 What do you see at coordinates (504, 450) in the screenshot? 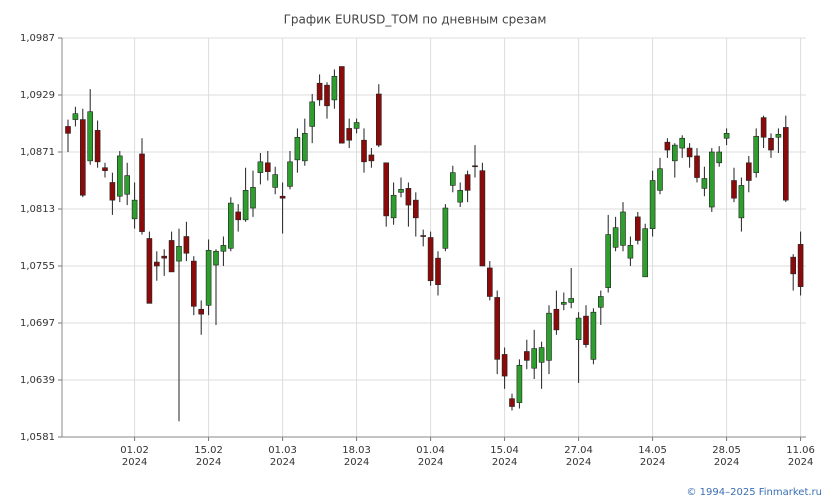
I see `x-tick-label: 15.04` at bounding box center [504, 450].